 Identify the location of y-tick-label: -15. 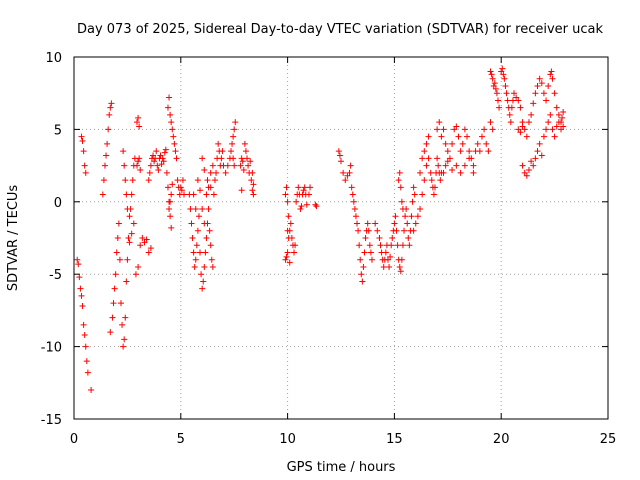
(51, 420).